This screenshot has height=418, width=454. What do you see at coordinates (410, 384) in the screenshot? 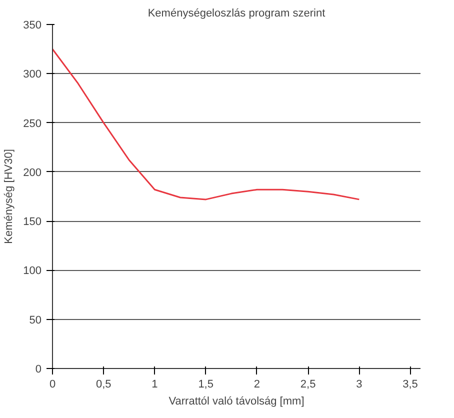
I see `x-tick-label: 3,5` at bounding box center [410, 384].